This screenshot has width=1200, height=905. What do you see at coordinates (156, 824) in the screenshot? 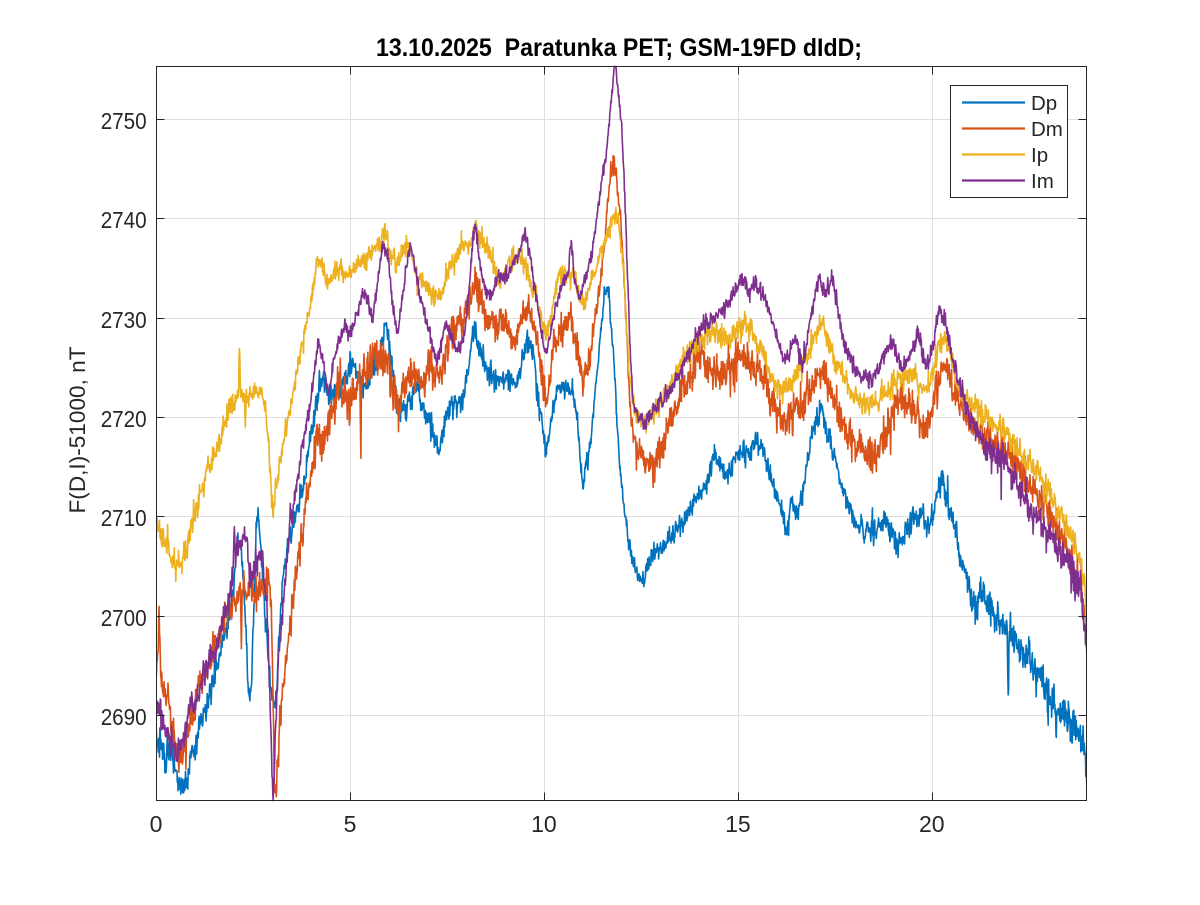
I see `svg-text: 0` at bounding box center [156, 824].